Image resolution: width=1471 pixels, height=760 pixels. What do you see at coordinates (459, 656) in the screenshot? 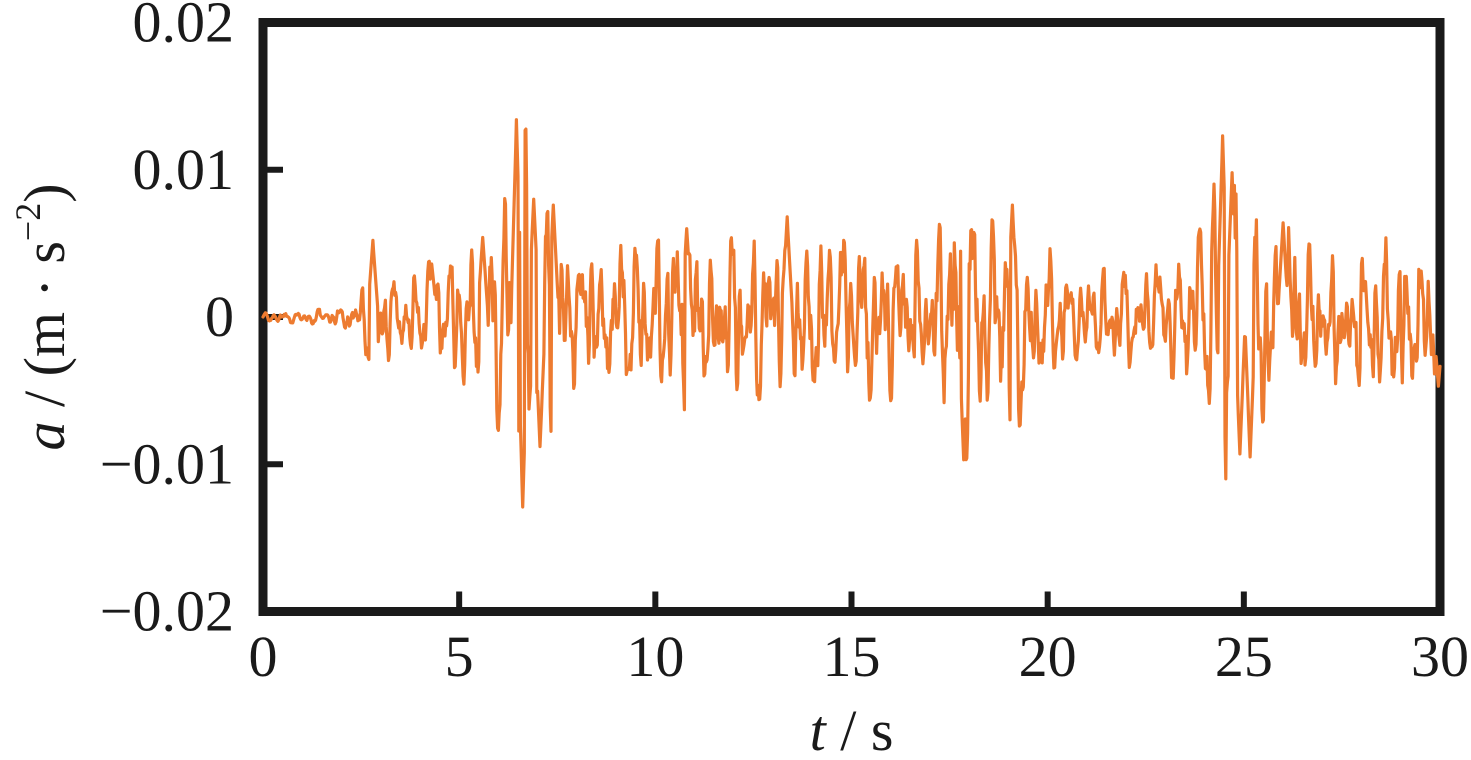
I see `x-tick-label-5: 5` at bounding box center [459, 656].